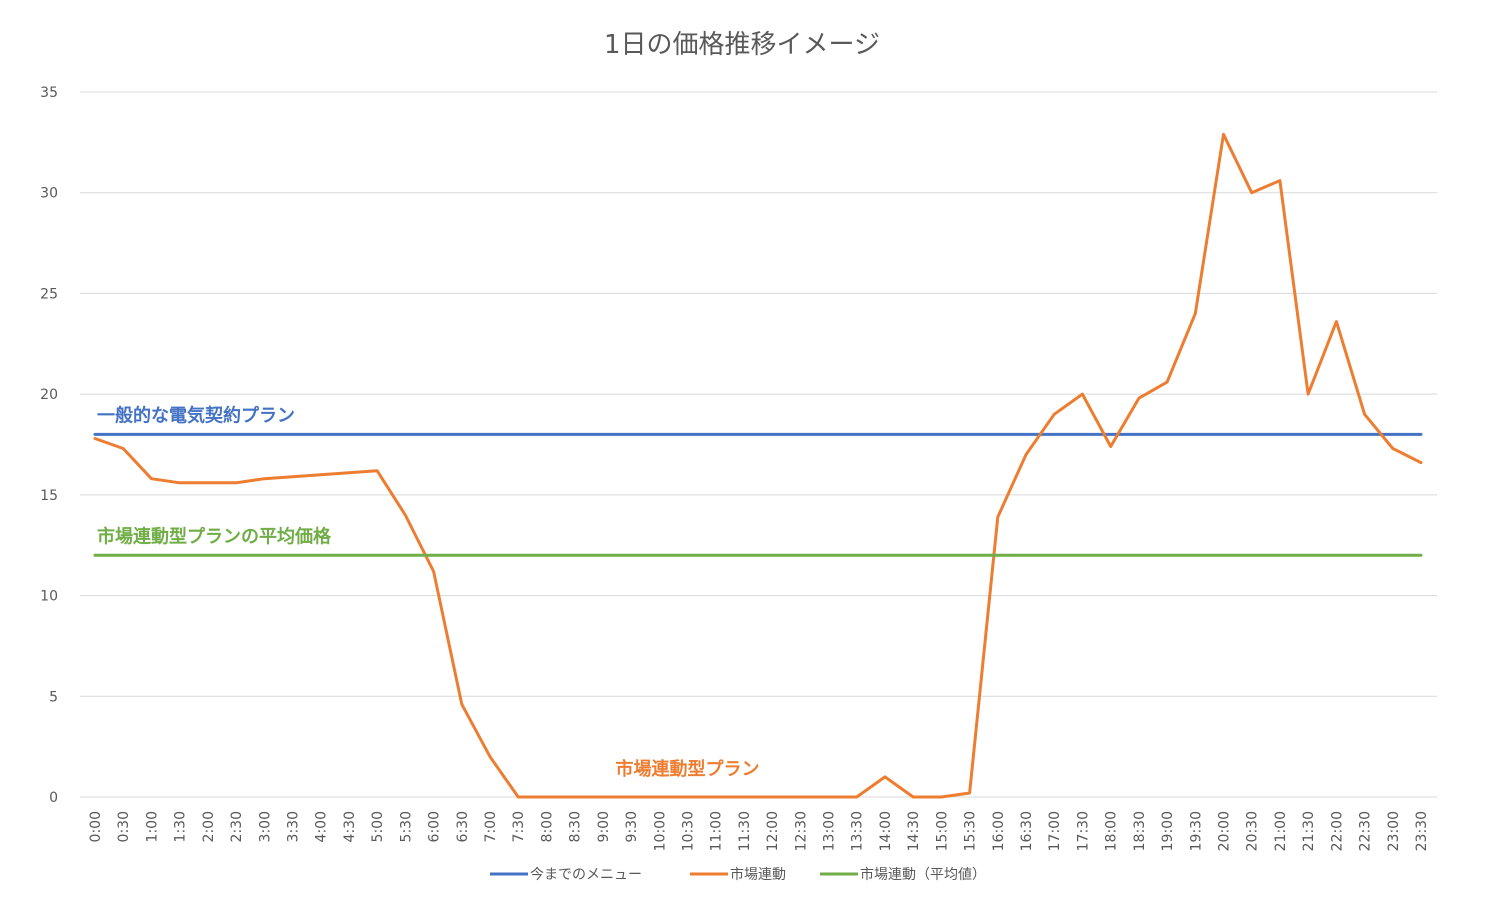 The height and width of the screenshot is (916, 1500). I want to click on x-tick-label: 6:00, so click(435, 826).